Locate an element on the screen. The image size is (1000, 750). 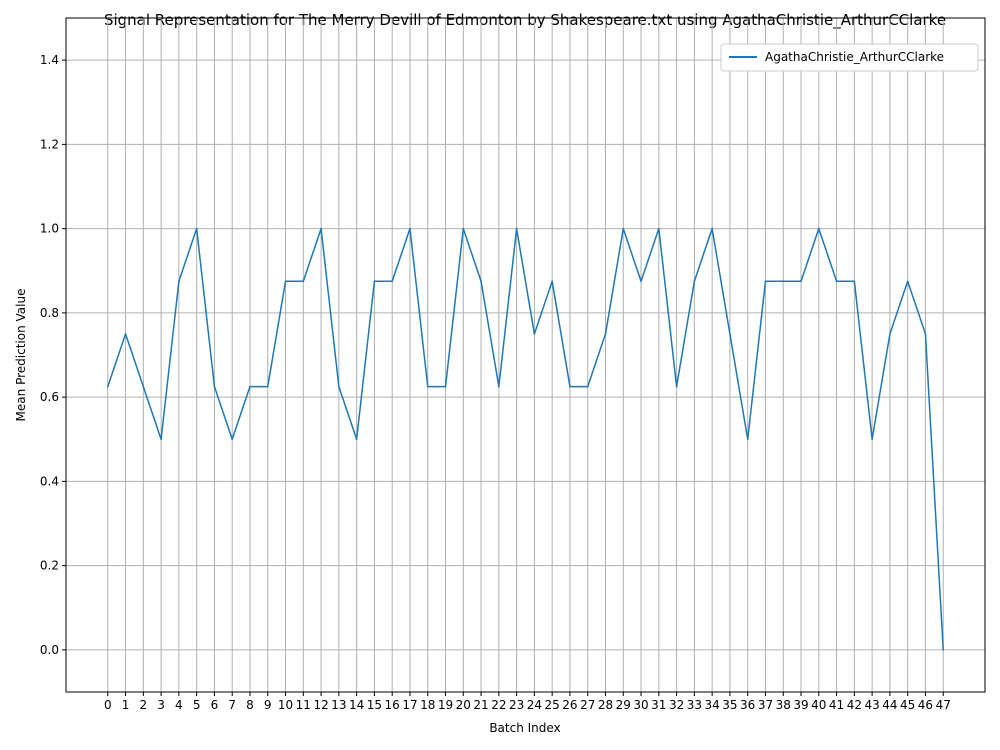
x-tick-label: 36 is located at coordinates (747, 705).